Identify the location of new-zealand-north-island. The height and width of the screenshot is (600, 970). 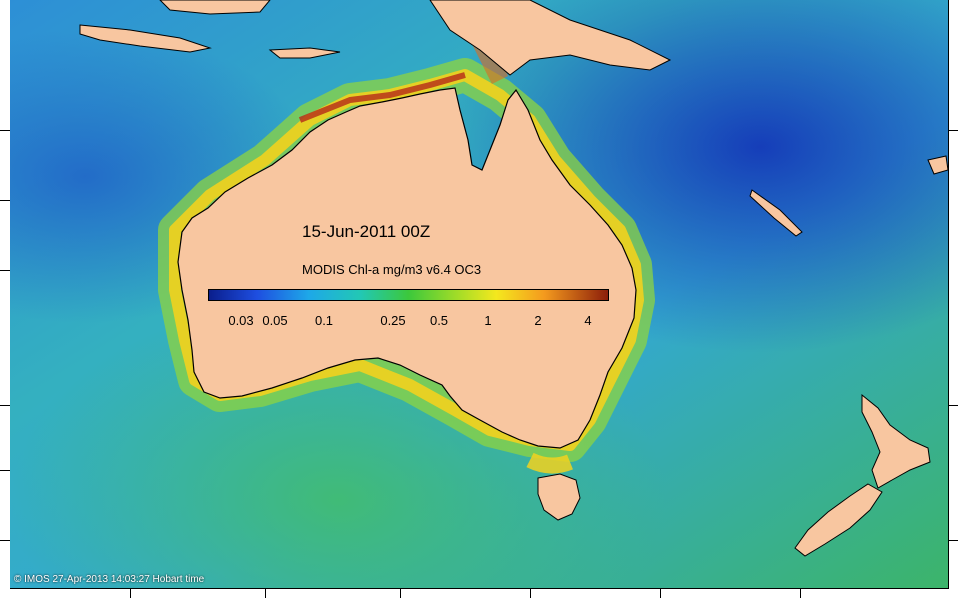
(896, 441).